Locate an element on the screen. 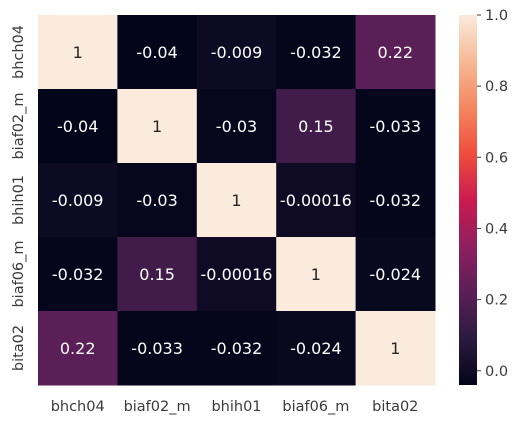 This screenshot has height=431, width=526. y-tick-label: bita02 is located at coordinates (19, 348).